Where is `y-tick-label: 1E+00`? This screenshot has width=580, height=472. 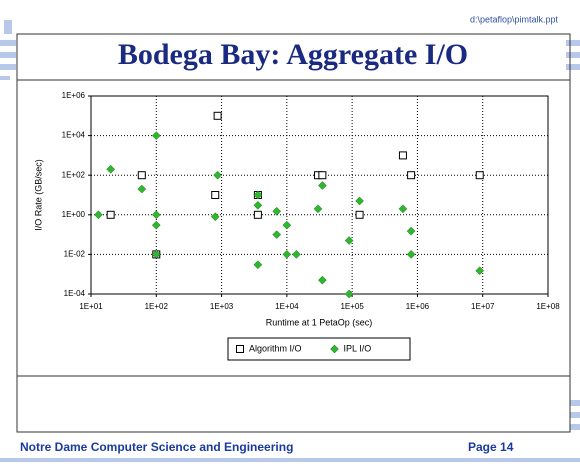
y-tick-label: 1E+00 is located at coordinates (74, 214).